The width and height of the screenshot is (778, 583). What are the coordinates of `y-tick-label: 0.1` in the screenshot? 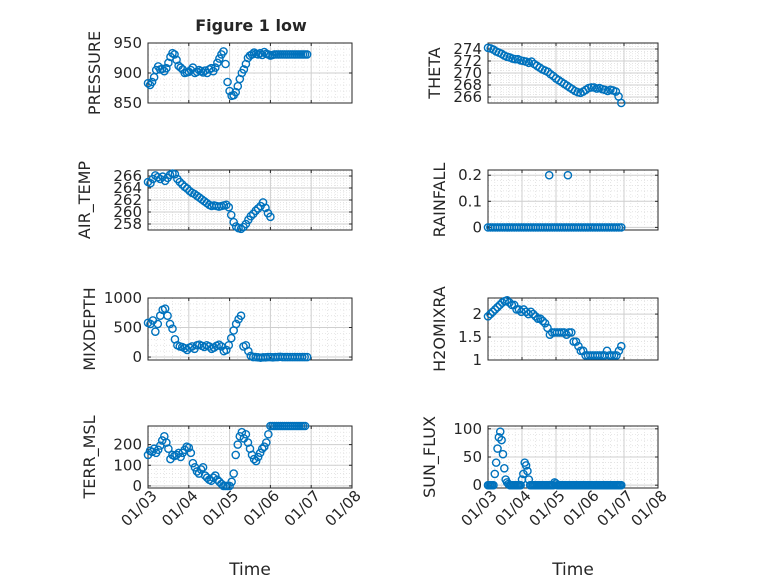 It's located at (470, 201).